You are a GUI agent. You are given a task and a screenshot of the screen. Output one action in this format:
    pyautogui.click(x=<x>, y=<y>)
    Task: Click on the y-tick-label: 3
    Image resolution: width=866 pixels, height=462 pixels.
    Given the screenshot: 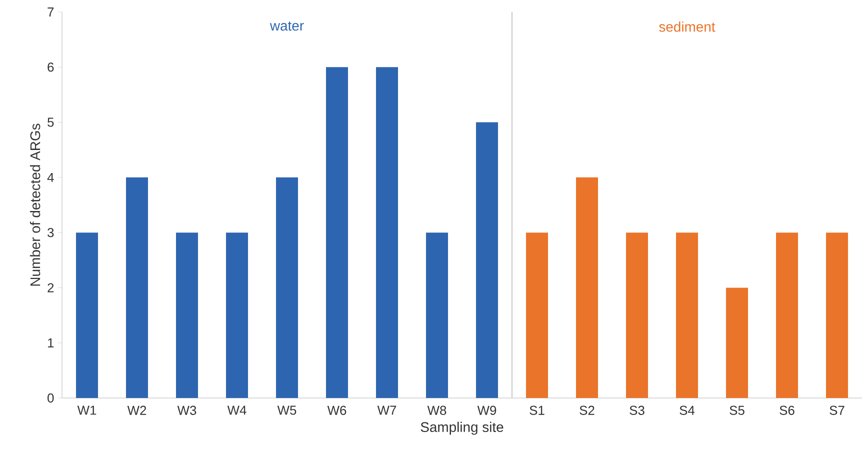 What is the action you would take?
    pyautogui.click(x=51, y=233)
    